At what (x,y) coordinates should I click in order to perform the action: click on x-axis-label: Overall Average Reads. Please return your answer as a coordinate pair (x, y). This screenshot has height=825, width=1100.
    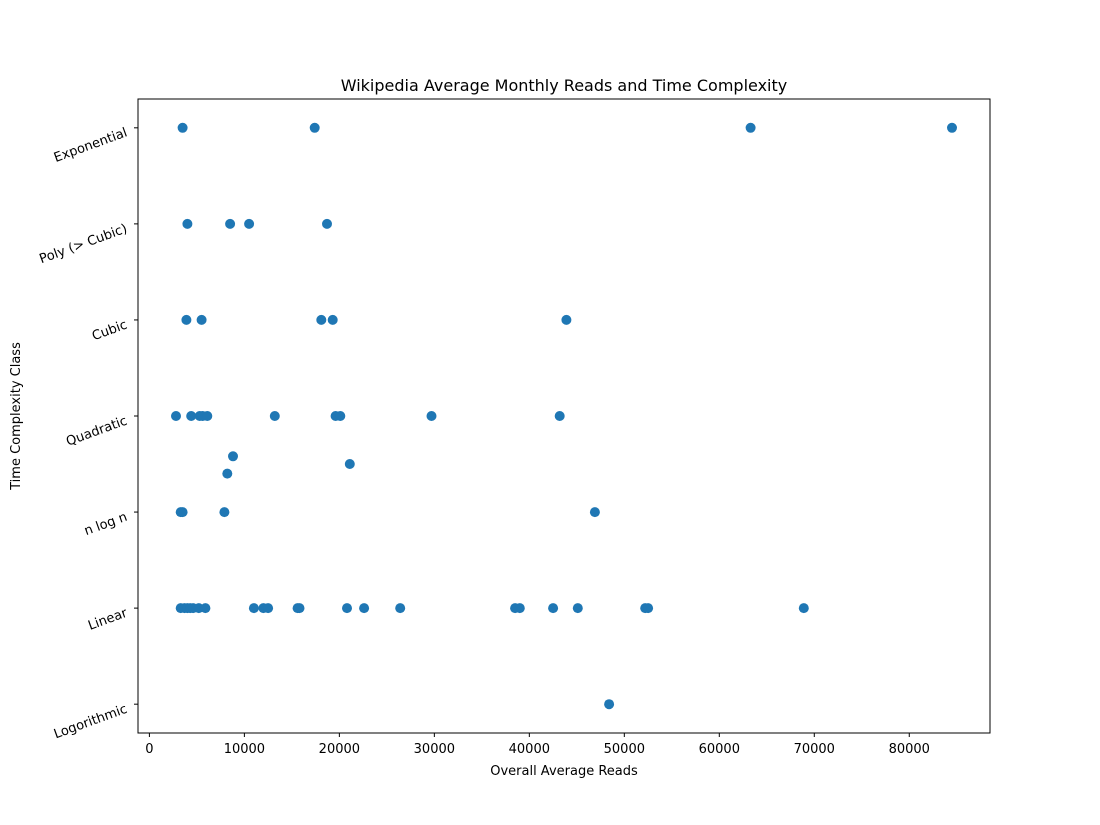
    Looking at the image, I should click on (564, 771).